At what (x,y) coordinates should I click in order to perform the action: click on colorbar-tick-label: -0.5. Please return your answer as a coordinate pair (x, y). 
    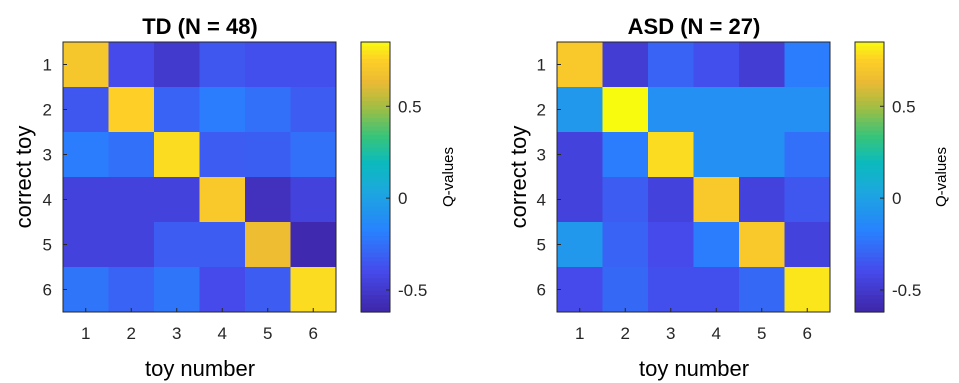
    Looking at the image, I should click on (906, 290).